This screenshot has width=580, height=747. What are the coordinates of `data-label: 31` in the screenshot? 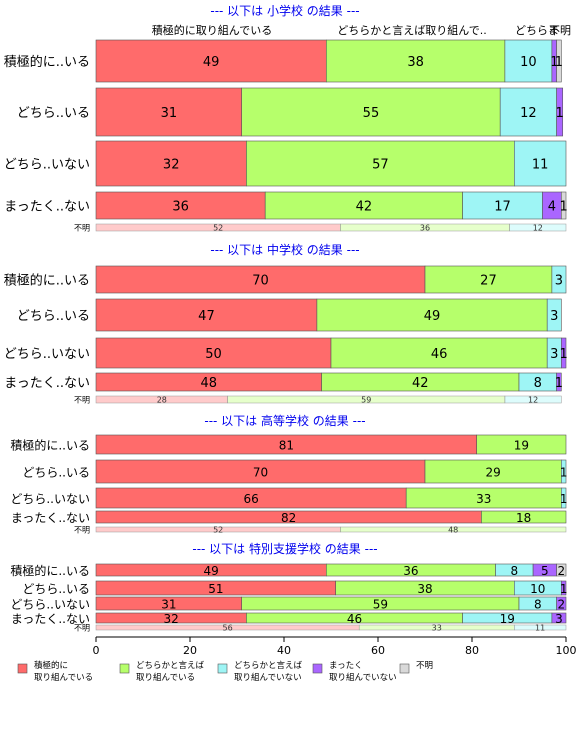 It's located at (168, 605).